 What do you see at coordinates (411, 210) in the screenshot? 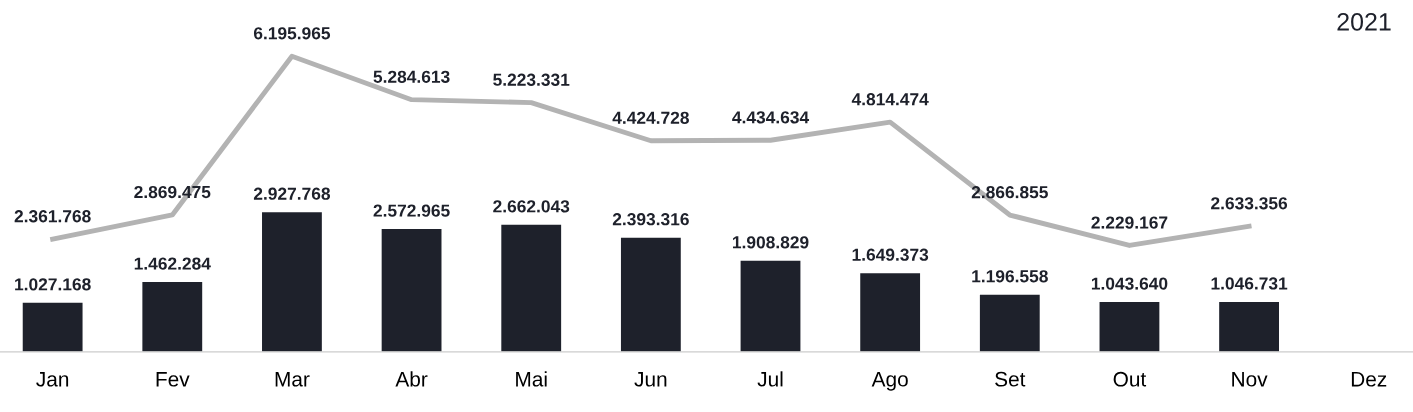
I see `data-label: 2.572.965` at bounding box center [411, 210].